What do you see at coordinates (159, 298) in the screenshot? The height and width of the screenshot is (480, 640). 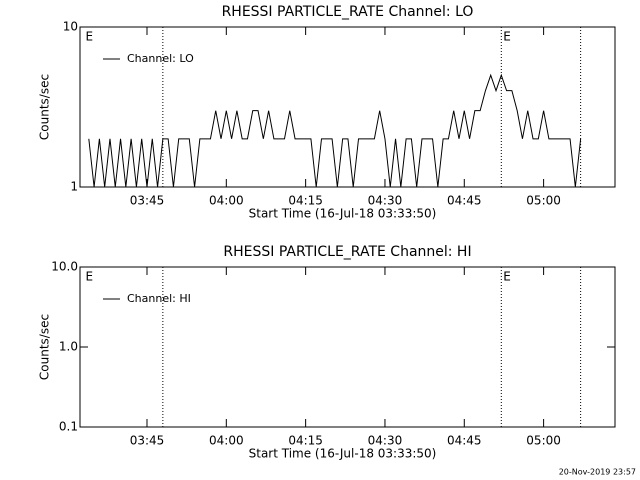 I see `legend-label: Channel: HI` at bounding box center [159, 298].